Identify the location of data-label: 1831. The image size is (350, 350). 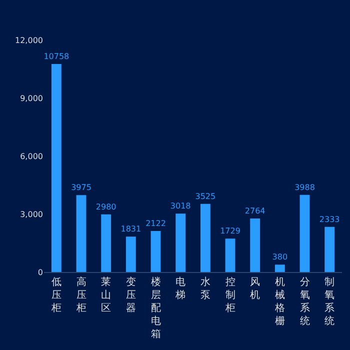
(131, 229).